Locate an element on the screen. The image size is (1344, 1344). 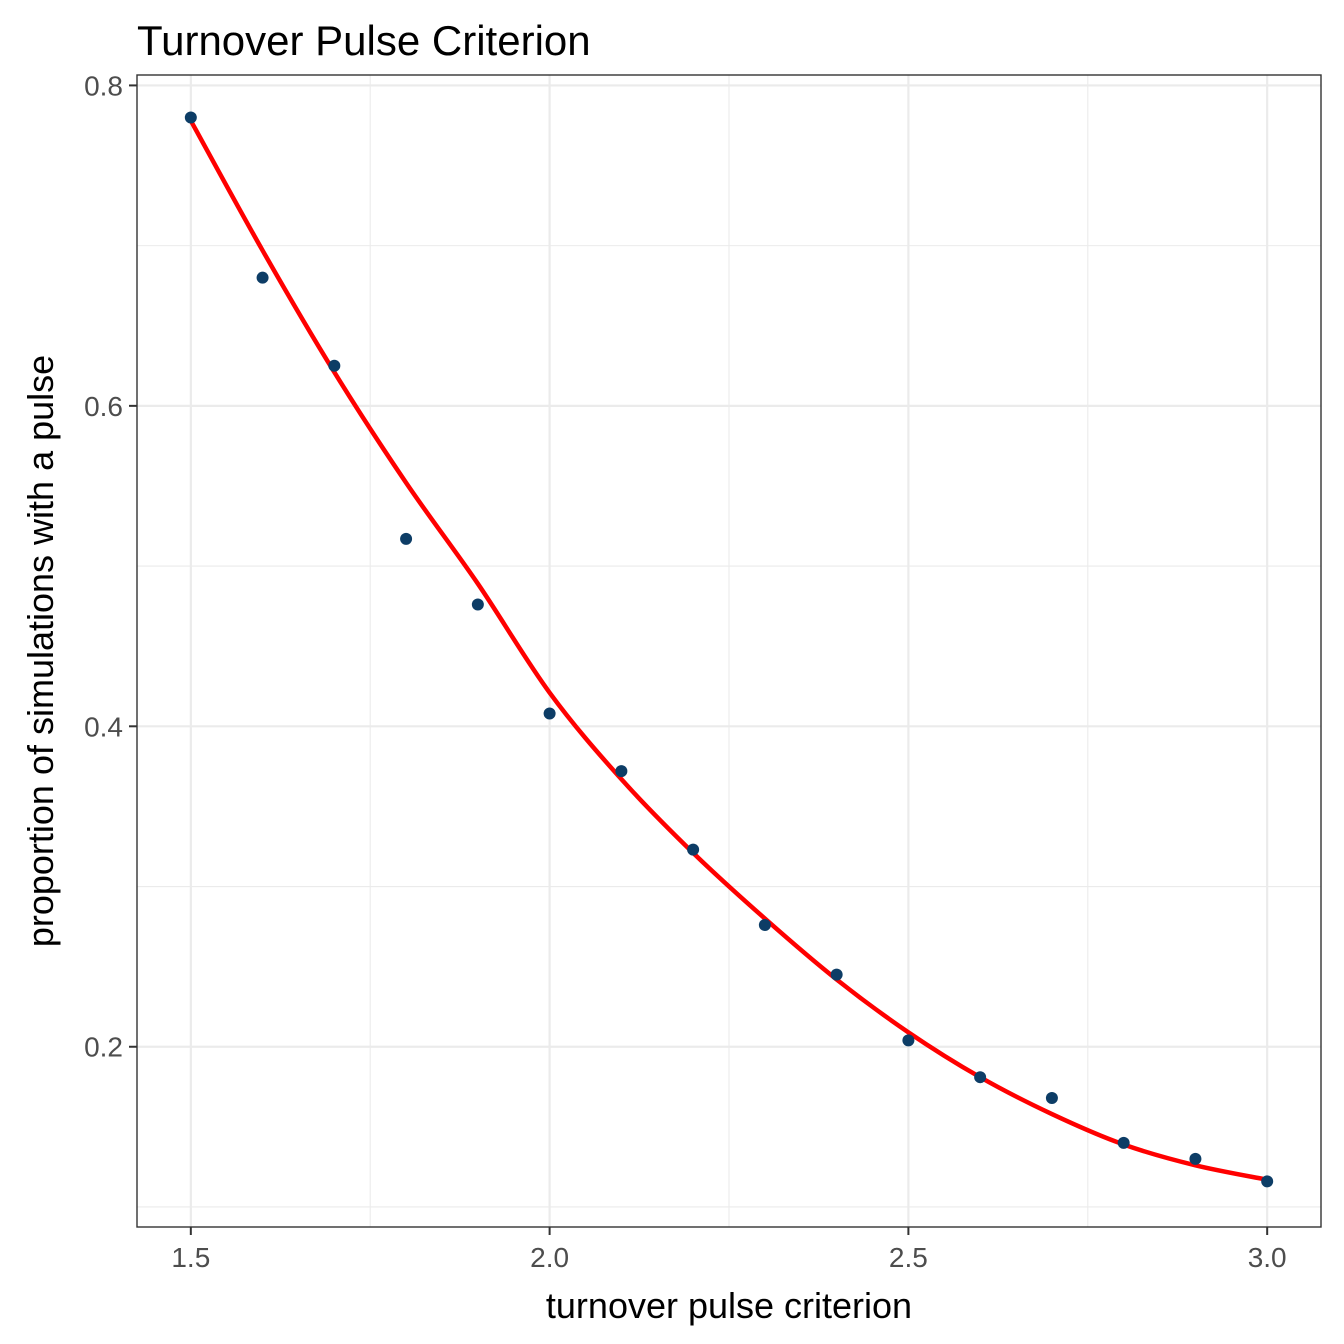
y-tick-label: 0.6 is located at coordinates (103, 406).